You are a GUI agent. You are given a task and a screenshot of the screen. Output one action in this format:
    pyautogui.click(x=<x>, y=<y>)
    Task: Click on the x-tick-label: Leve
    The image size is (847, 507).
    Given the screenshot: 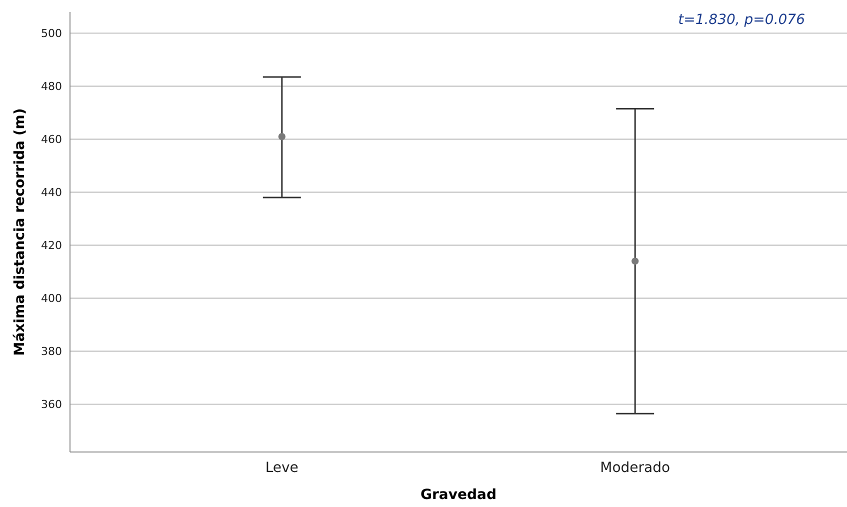 What is the action you would take?
    pyautogui.click(x=281, y=468)
    